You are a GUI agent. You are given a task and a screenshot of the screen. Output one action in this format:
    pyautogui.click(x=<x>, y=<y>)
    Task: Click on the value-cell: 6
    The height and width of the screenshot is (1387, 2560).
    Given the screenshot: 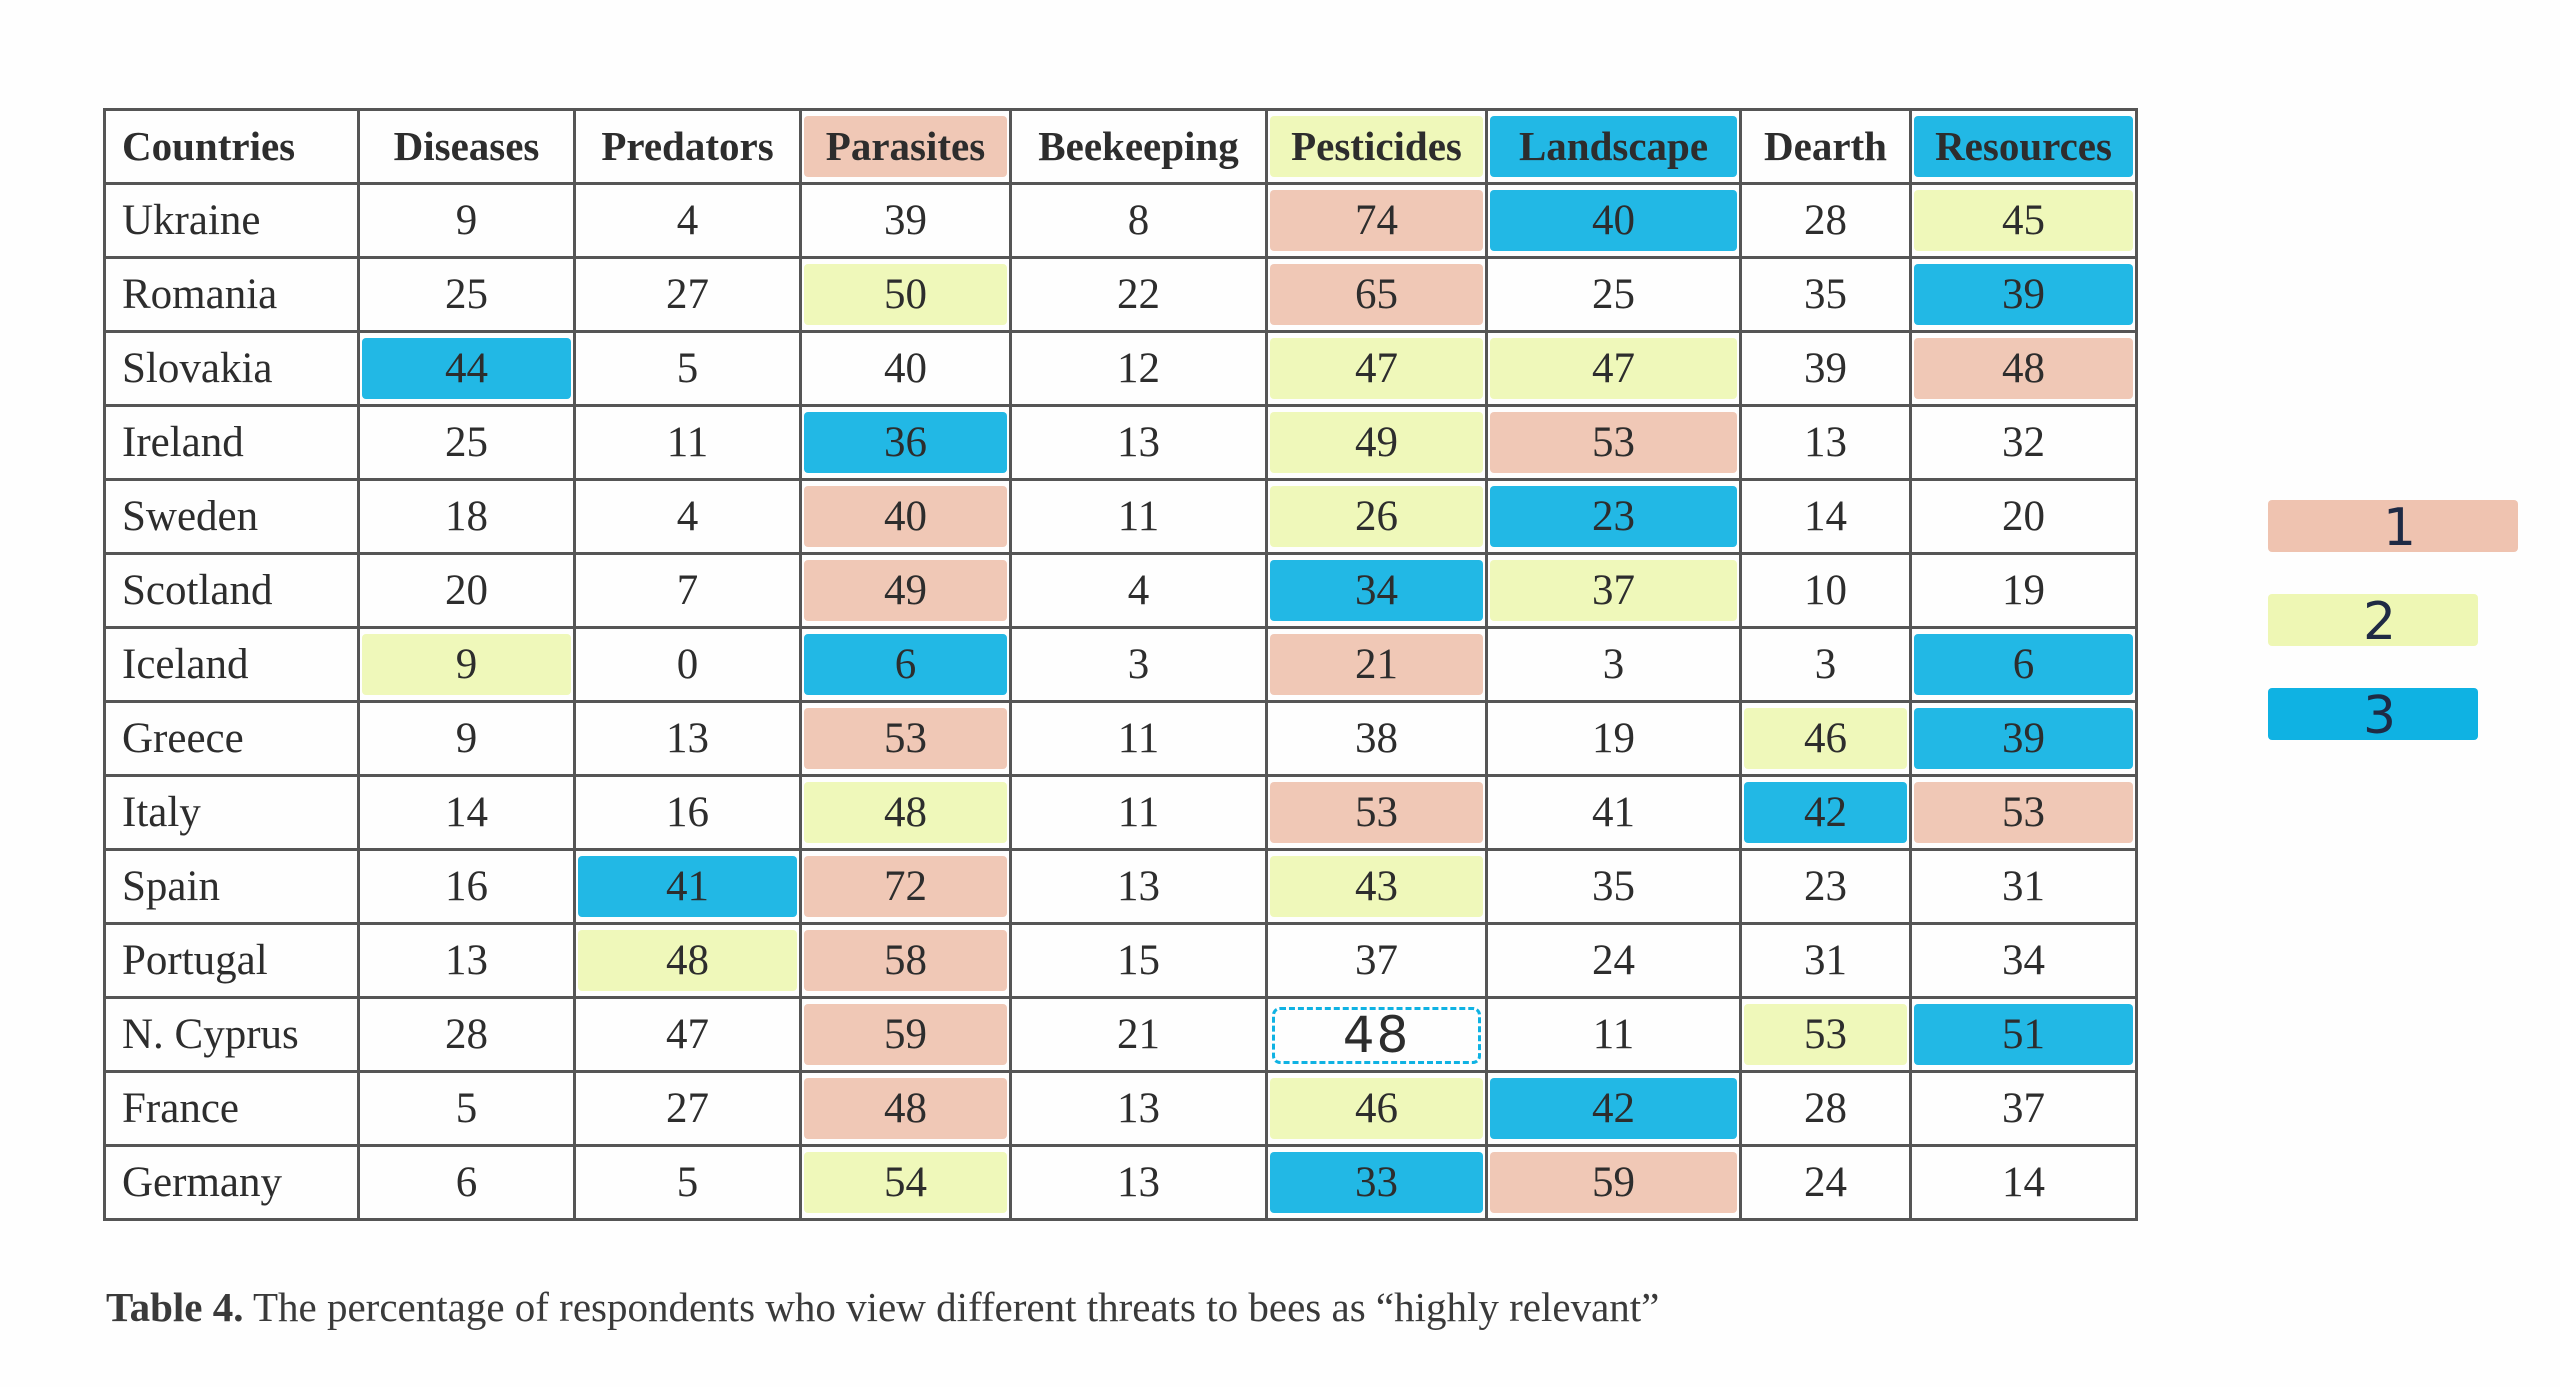 What is the action you would take?
    pyautogui.click(x=466, y=1182)
    